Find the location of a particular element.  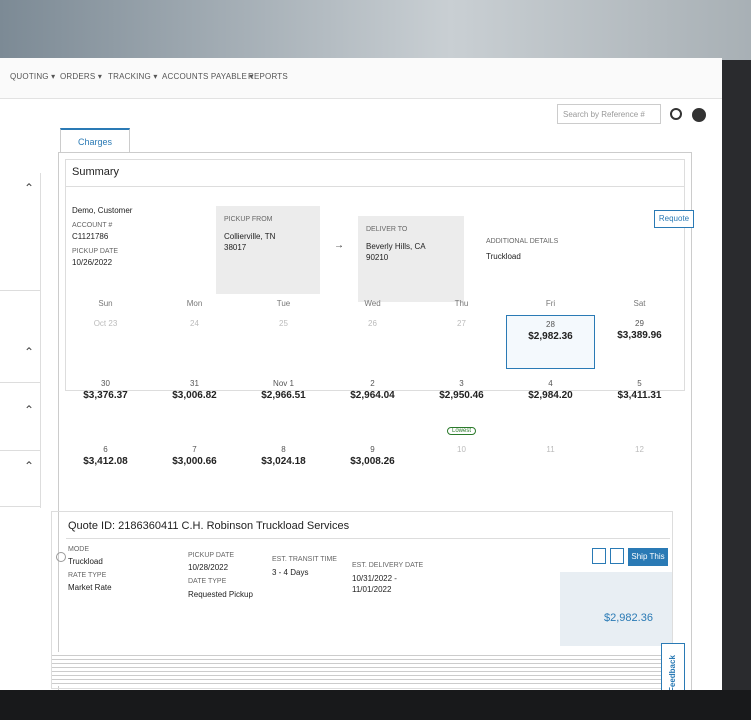

quote-radio is located at coordinates (61, 557).